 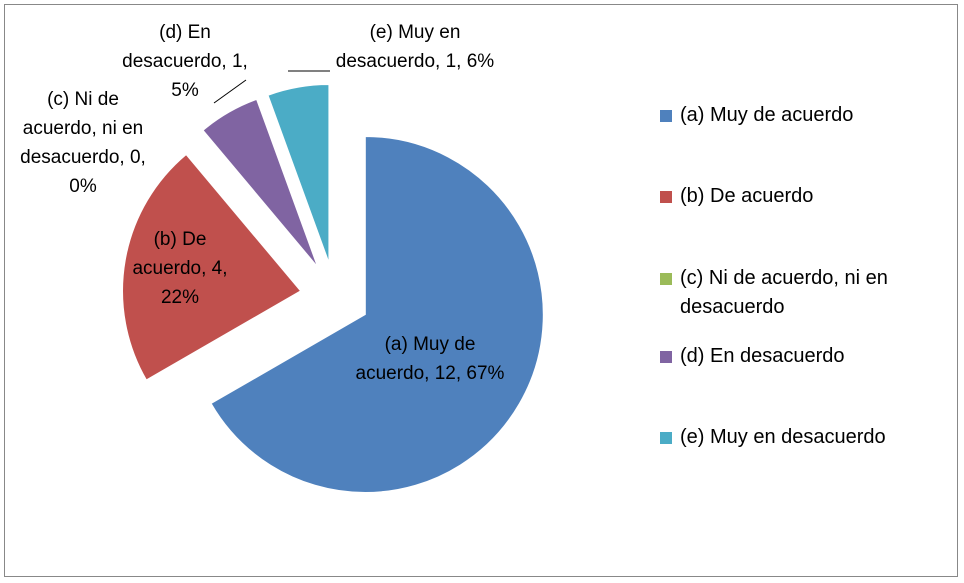 What do you see at coordinates (430, 359) in the screenshot?
I see `data-label: (a) Muy de acuerdo, 12, 67%` at bounding box center [430, 359].